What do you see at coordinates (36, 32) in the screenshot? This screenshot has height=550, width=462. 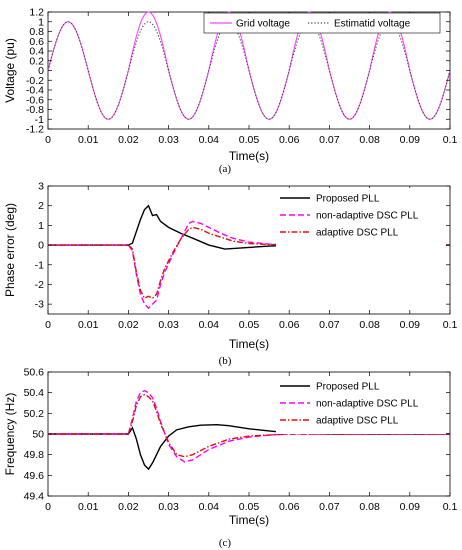 I see `y-tick-label: 0.8` at bounding box center [36, 32].